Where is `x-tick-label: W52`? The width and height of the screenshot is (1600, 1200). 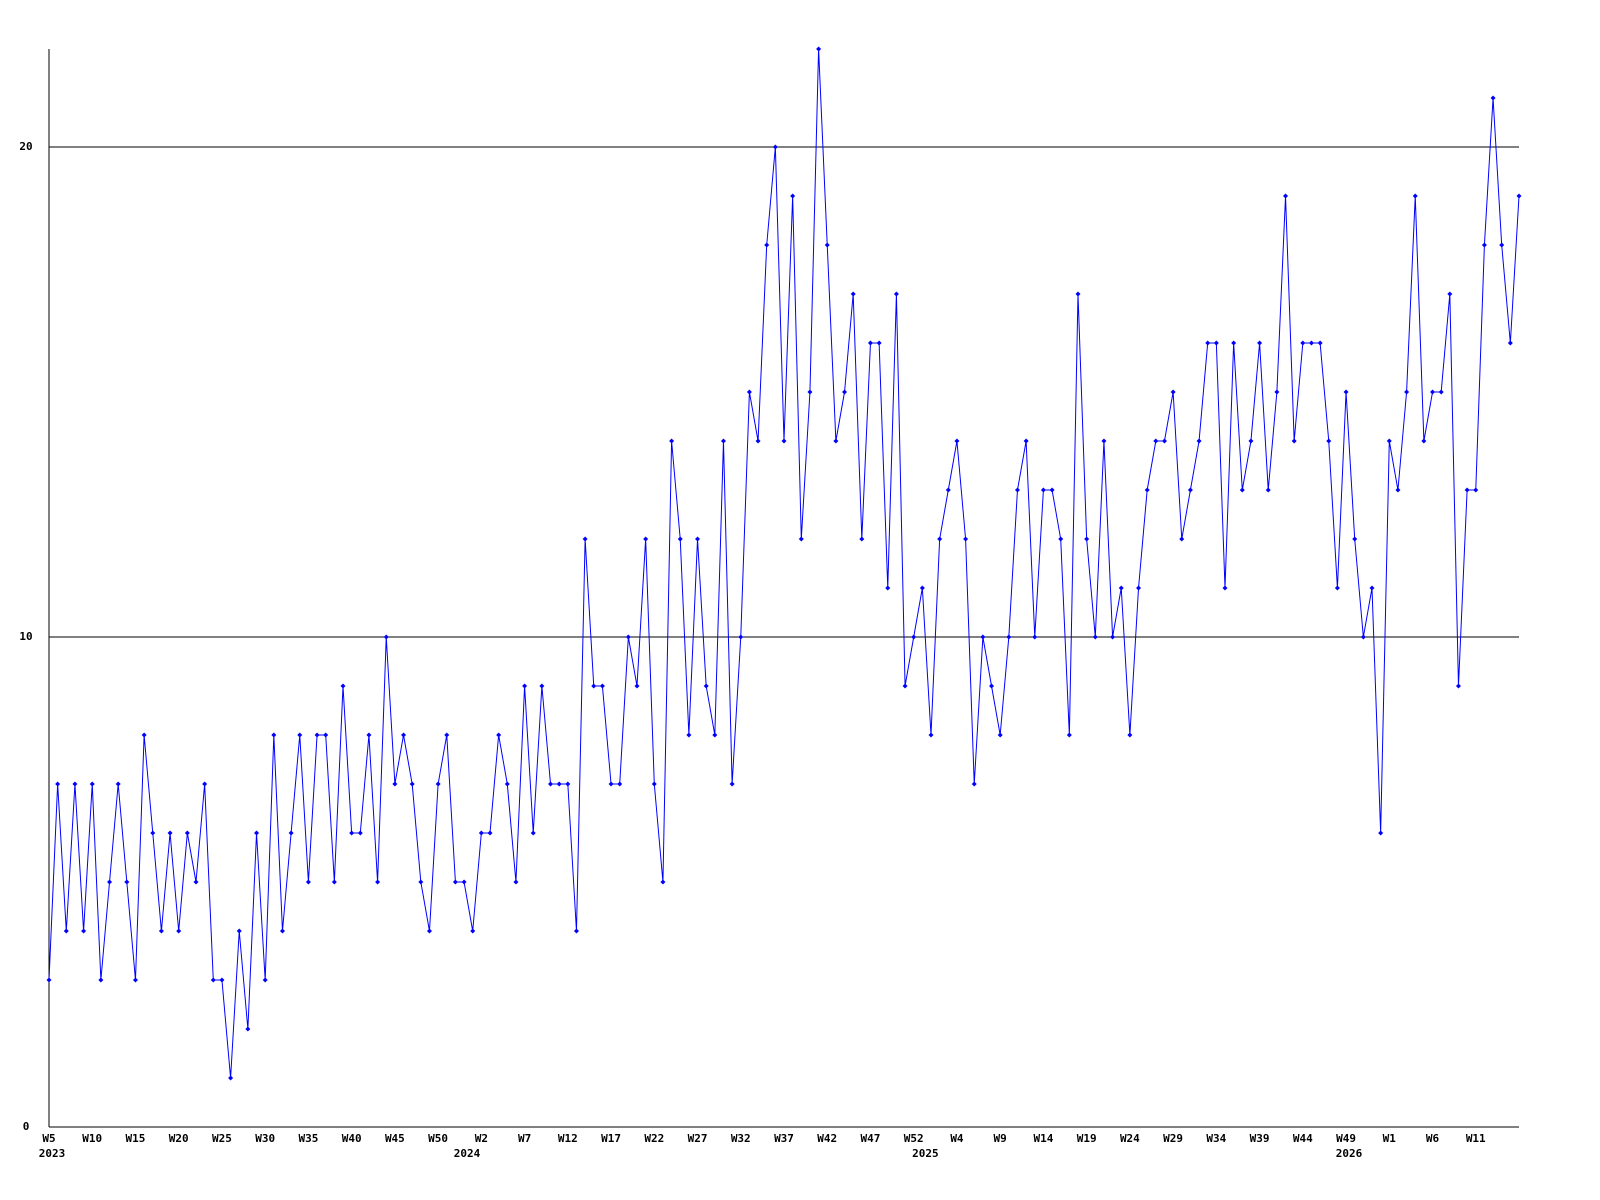
x-tick-label: W52 is located at coordinates (914, 1138).